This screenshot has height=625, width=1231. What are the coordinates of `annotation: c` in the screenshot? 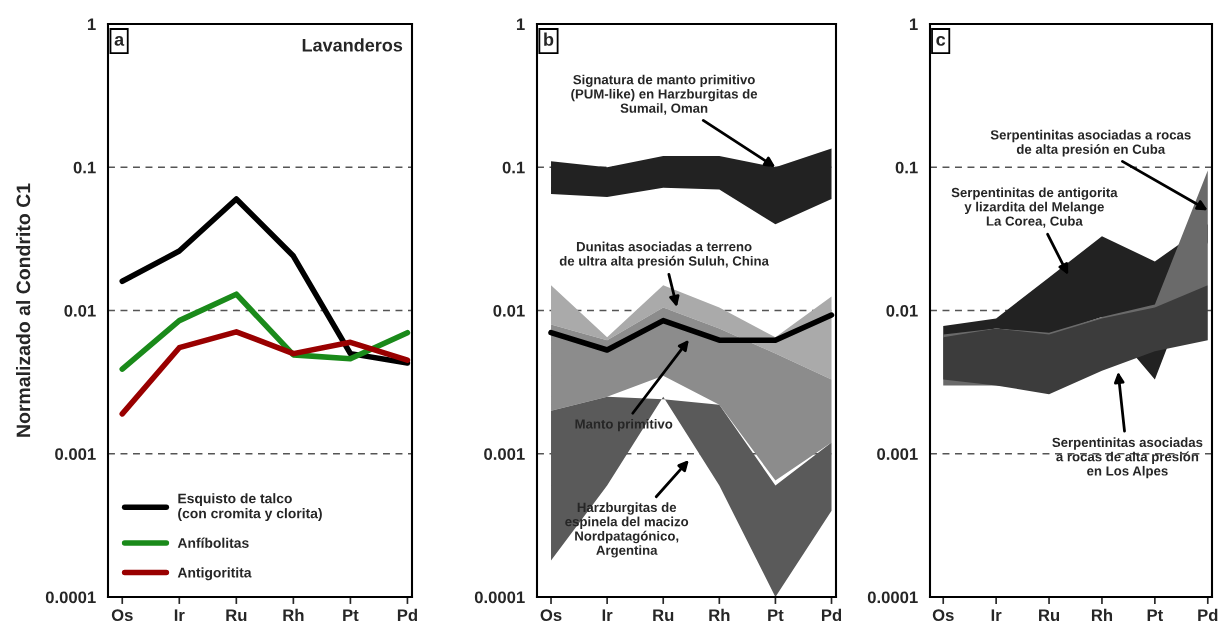 It's located at (941, 40).